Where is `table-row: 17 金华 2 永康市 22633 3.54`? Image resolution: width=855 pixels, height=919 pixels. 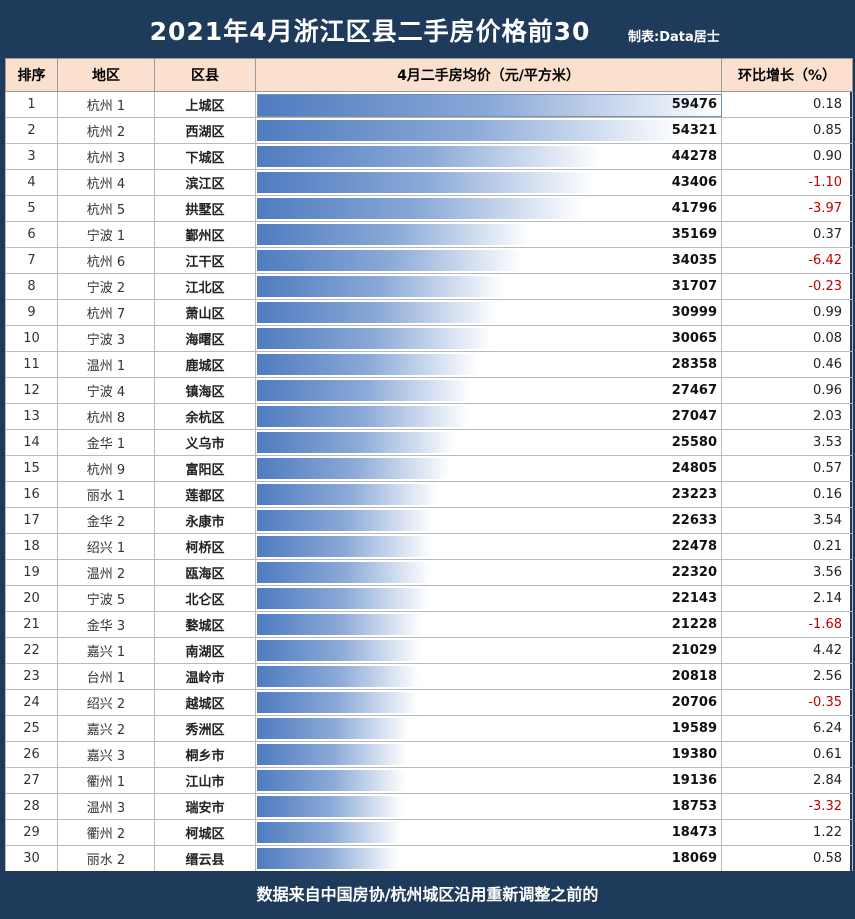 table-row: 17 金华 2 永康市 22633 3.54 is located at coordinates (429, 520).